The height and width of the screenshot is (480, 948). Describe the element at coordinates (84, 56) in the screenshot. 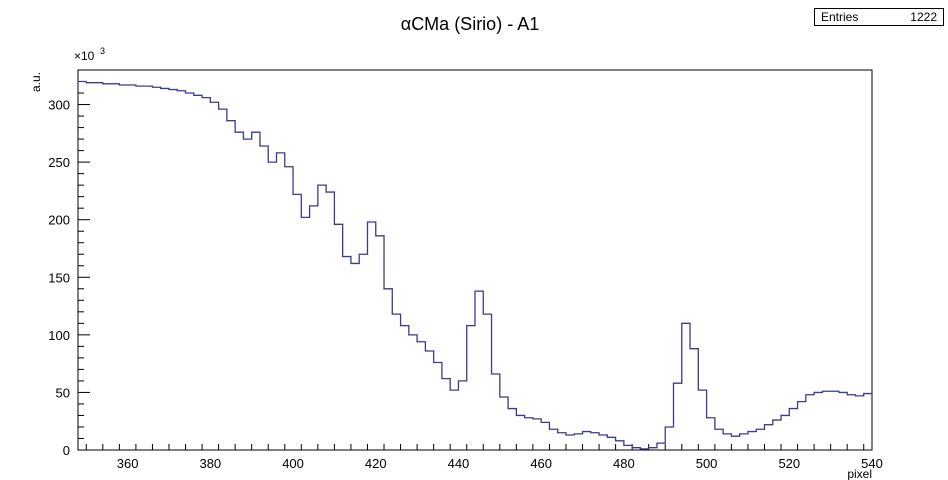

I see `y-exponent-label: ×10` at that location.